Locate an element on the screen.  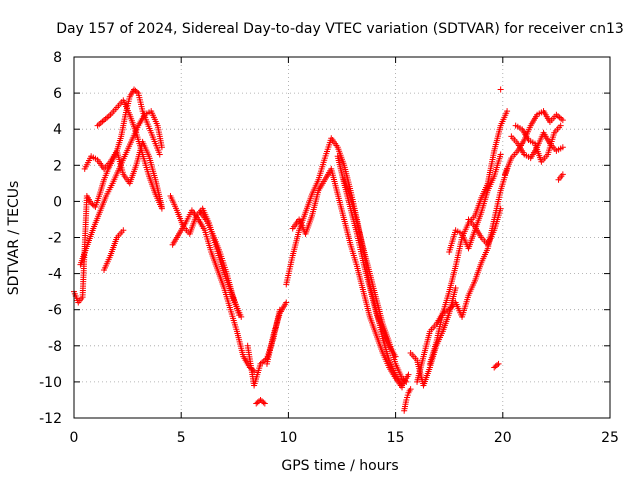
y-tick-label: 2 is located at coordinates (57, 166).